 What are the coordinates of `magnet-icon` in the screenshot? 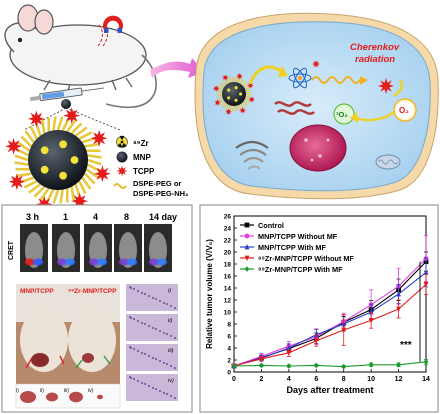 It's located at (113, 24).